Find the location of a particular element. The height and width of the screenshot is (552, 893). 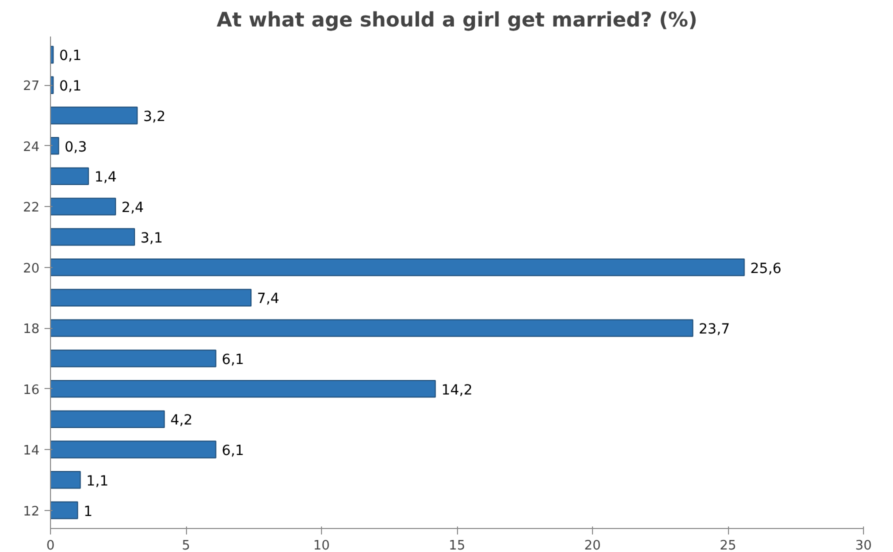

data-label: 25,6 is located at coordinates (766, 268).